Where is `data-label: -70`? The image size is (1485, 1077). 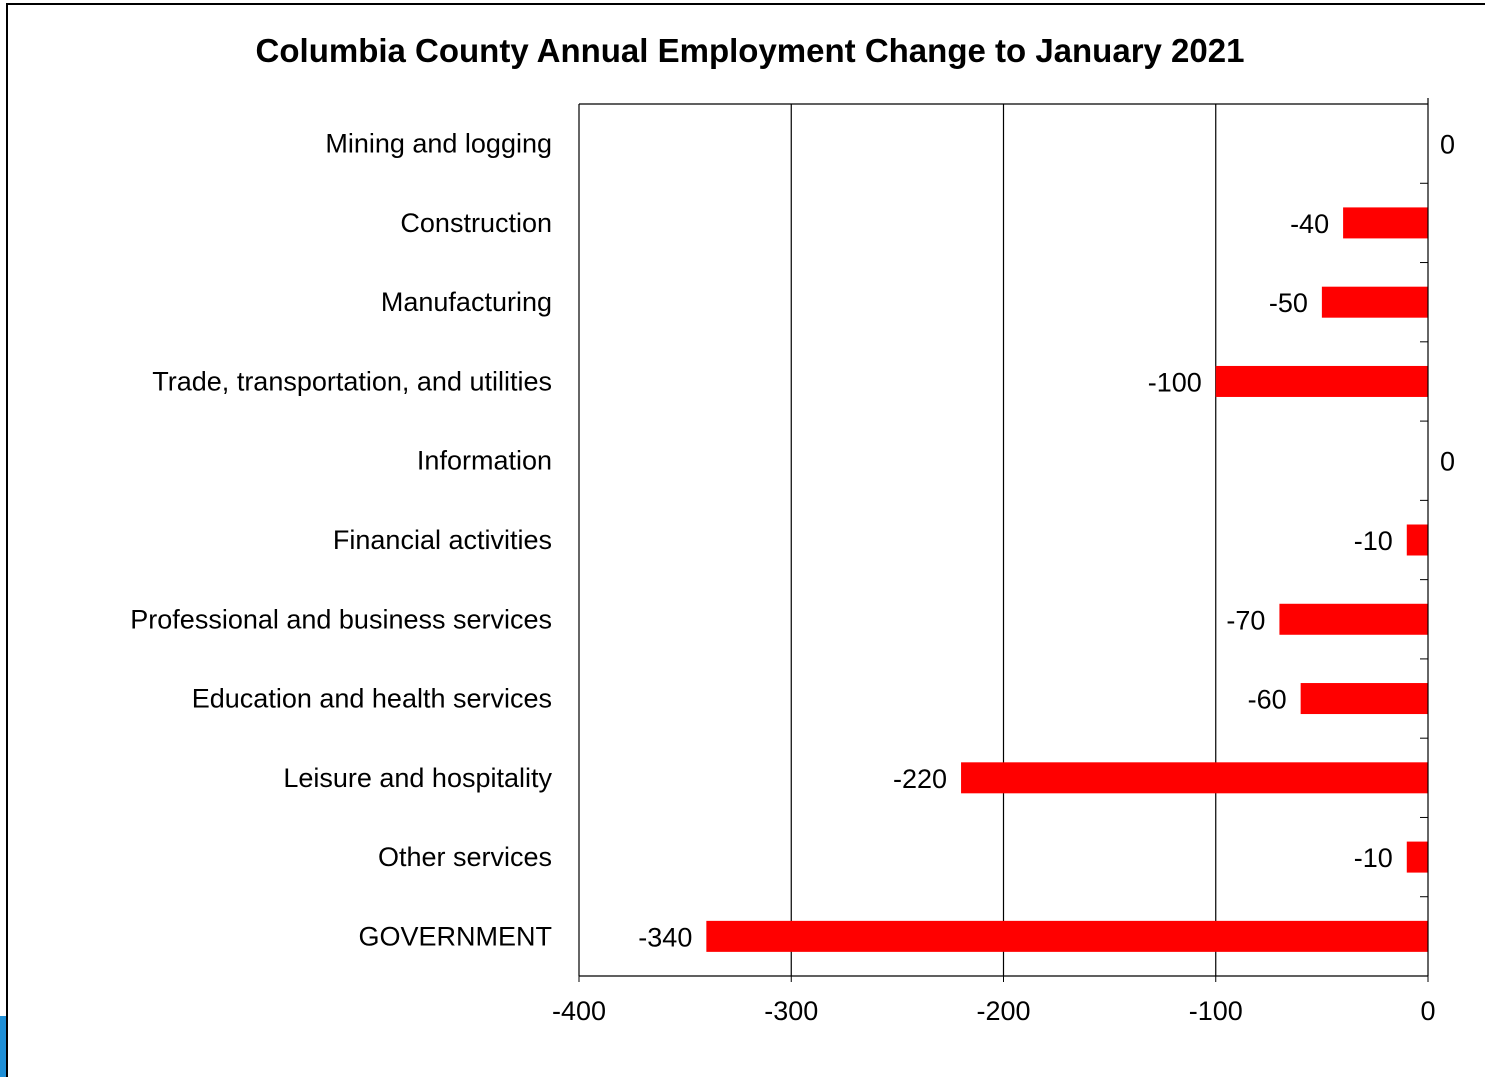 data-label: -70 is located at coordinates (1245, 620).